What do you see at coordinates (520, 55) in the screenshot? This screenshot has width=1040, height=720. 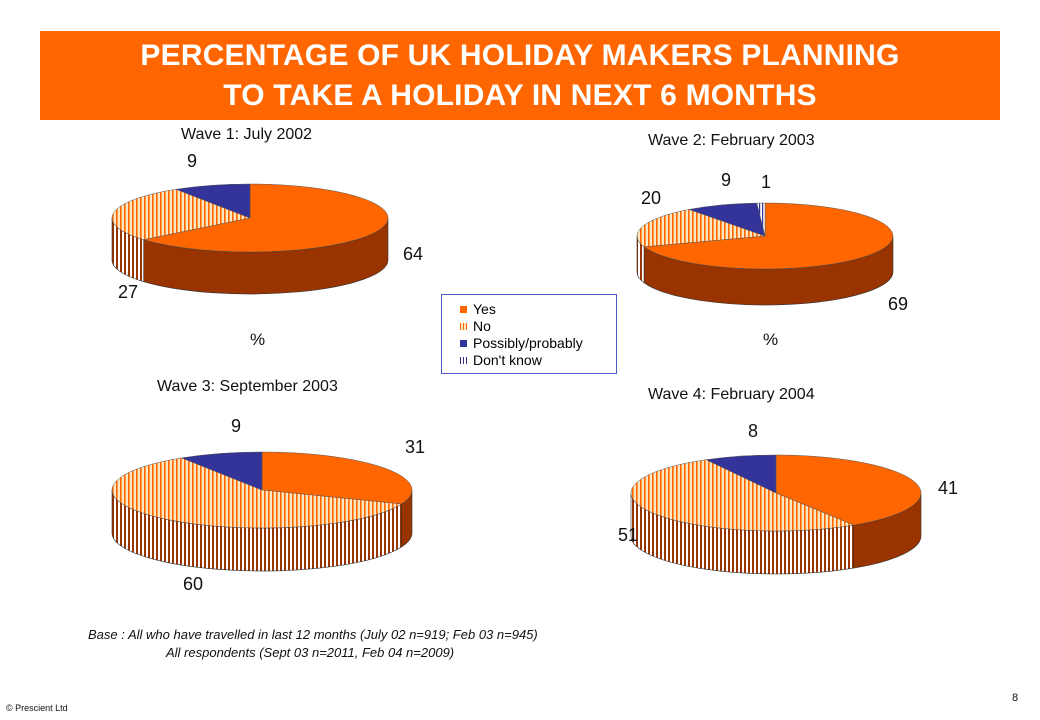 I see `title-line-1: PERCENTAGE OF UK HOLIDAY MAKERS PLANNING` at bounding box center [520, 55].